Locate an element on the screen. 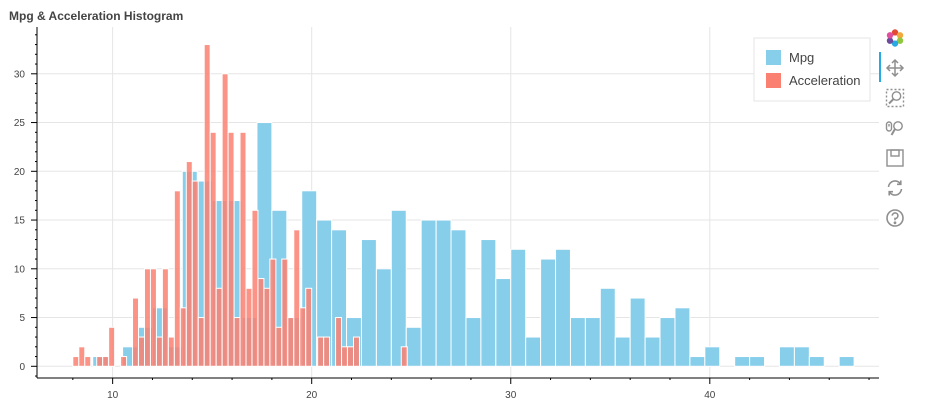  legend-swatch-mpg is located at coordinates (773, 57).